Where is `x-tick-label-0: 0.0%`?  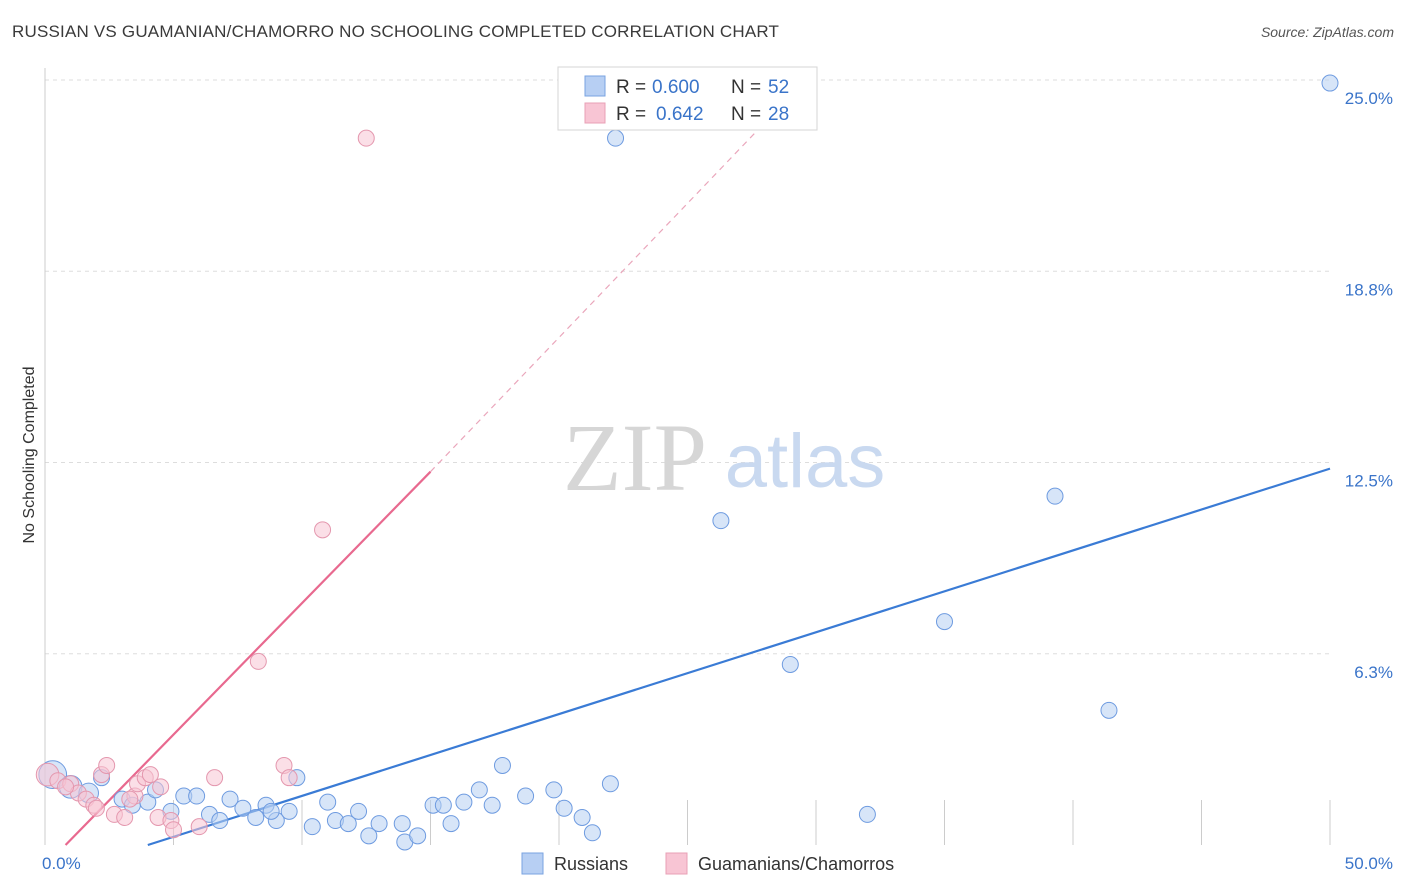
x-tick-label-0: 0.0% is located at coordinates (61, 863).